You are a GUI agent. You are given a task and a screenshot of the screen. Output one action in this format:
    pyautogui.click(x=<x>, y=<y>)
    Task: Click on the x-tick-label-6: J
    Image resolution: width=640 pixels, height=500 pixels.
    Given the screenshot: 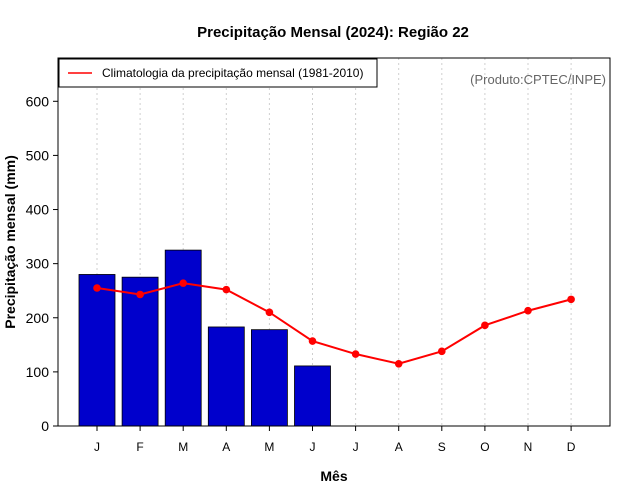 What is the action you would take?
    pyautogui.click(x=313, y=447)
    